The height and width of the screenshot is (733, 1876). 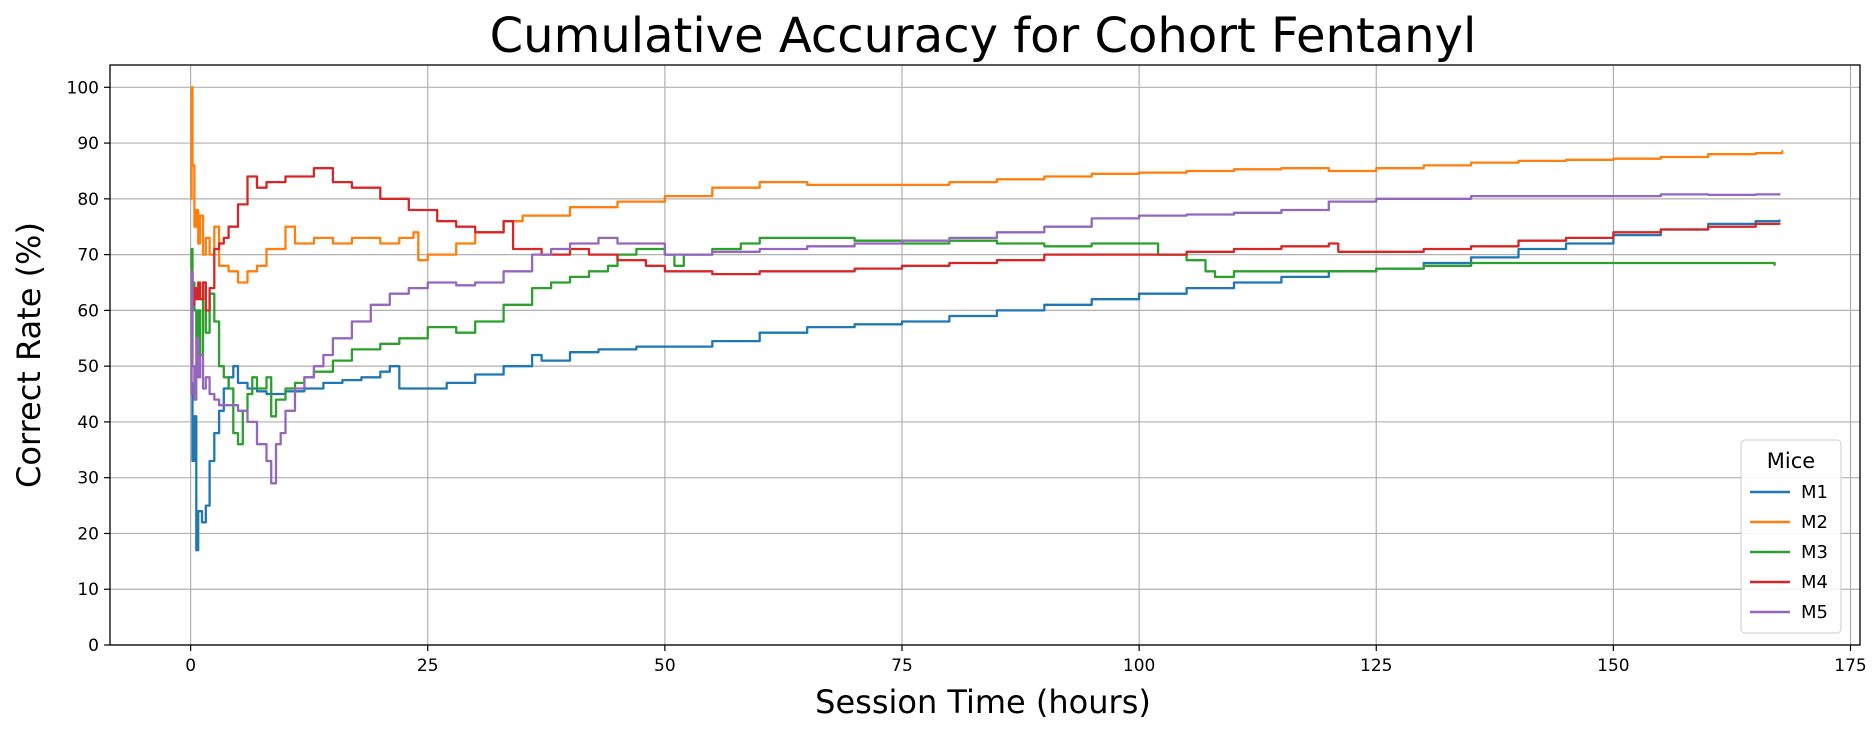 I want to click on y-tick-label: 60, so click(x=88, y=311).